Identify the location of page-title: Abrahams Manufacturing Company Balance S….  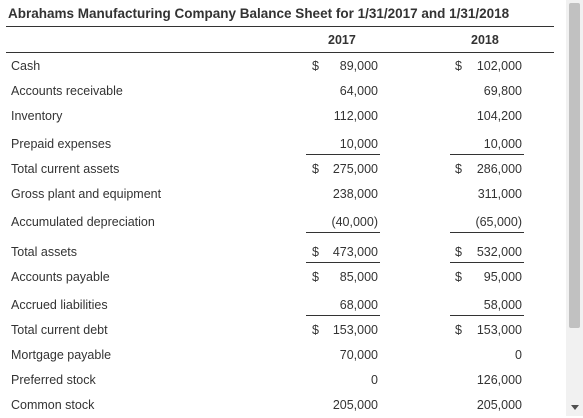
(259, 13).